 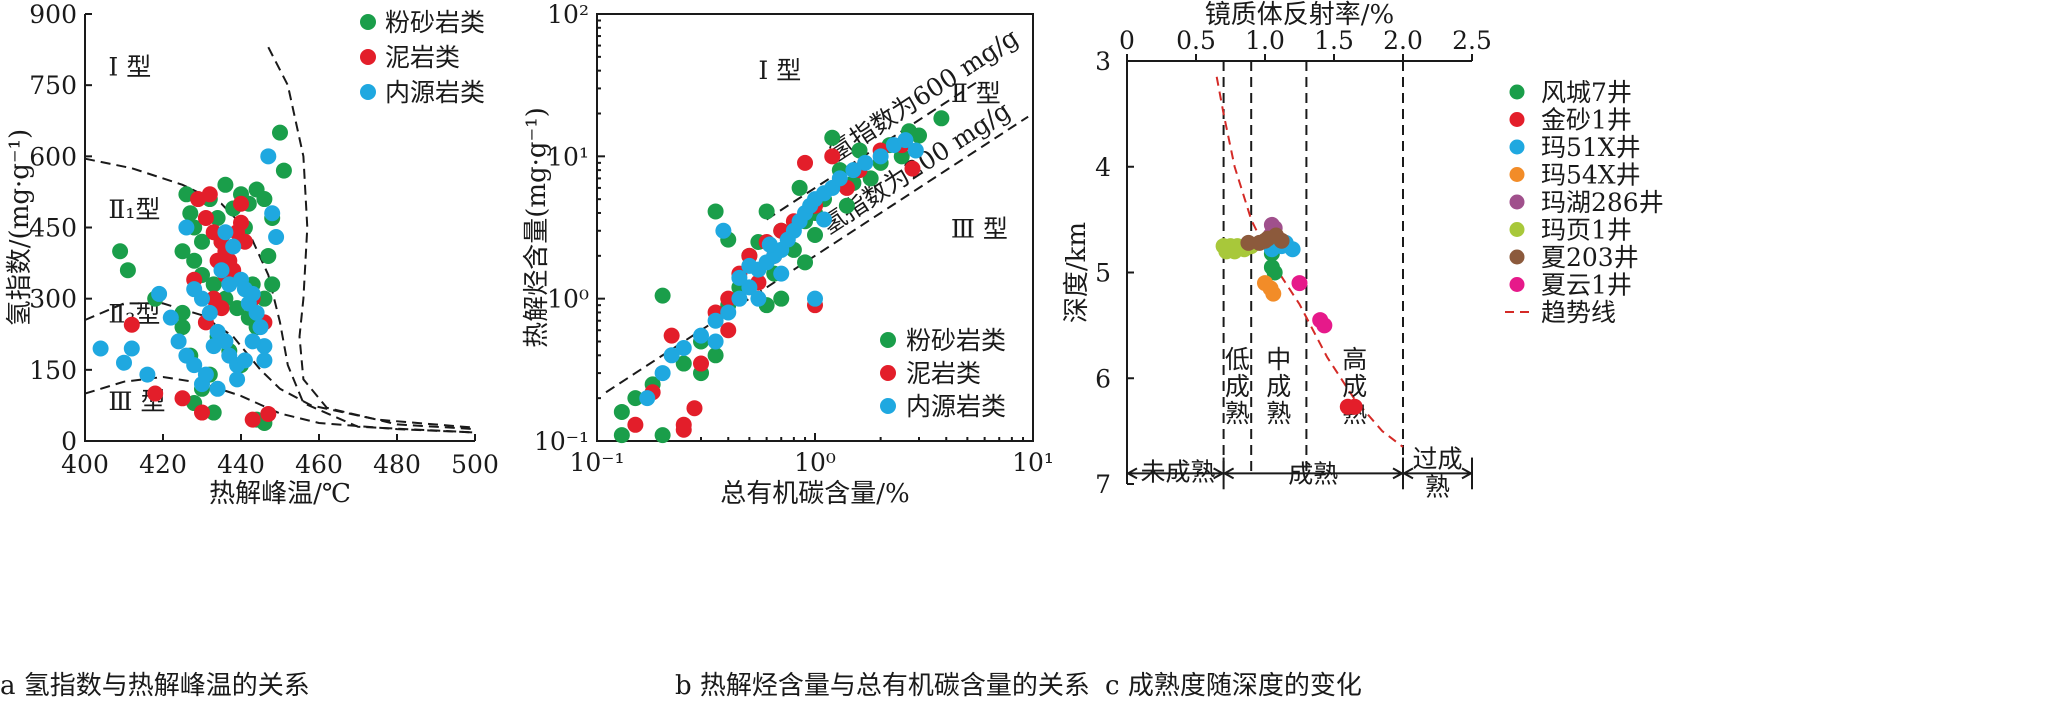 What do you see at coordinates (53, 228) in the screenshot?
I see `y-tick-label: 450` at bounding box center [53, 228].